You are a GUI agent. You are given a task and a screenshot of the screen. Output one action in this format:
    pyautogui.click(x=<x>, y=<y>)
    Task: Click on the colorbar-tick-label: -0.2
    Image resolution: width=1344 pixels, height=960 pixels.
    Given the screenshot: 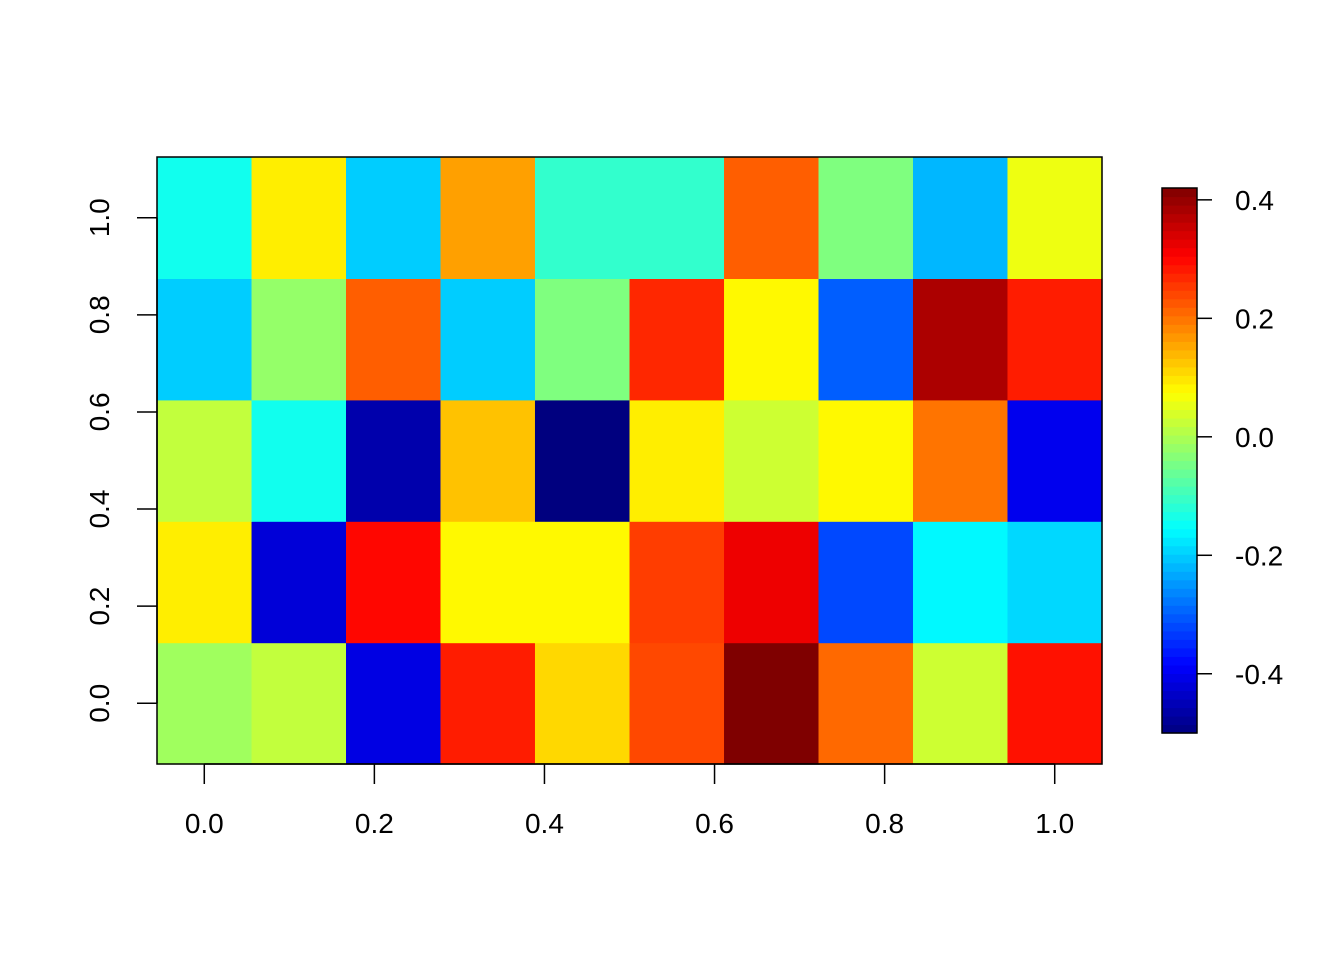 What is the action you would take?
    pyautogui.click(x=1259, y=555)
    